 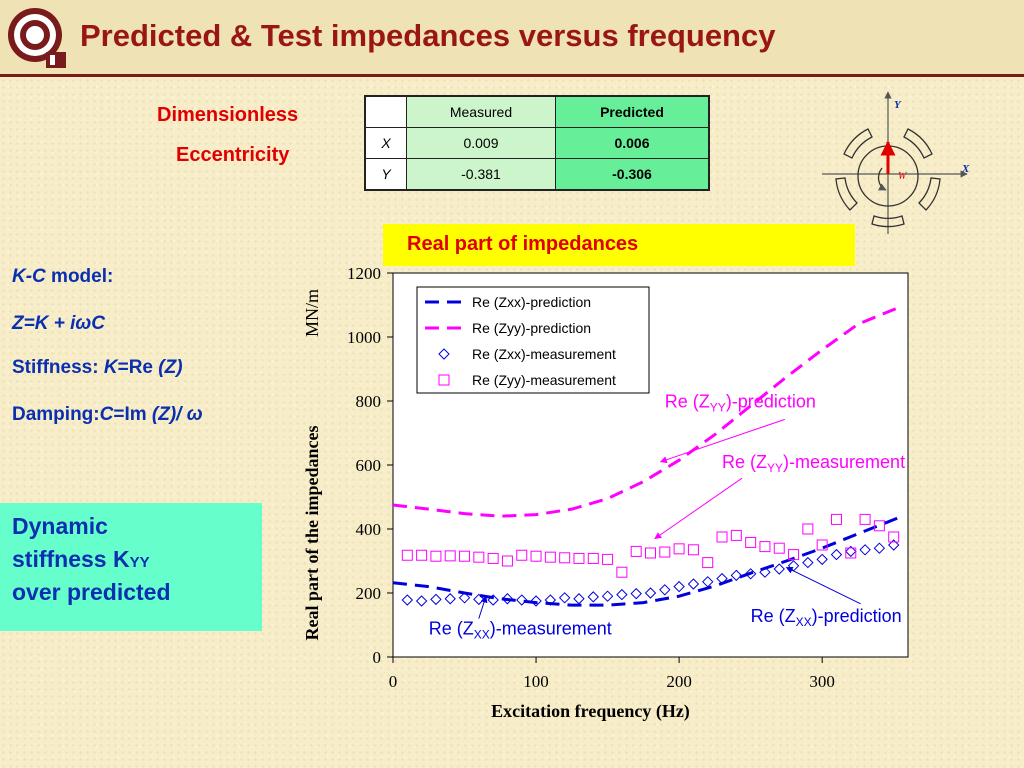 What do you see at coordinates (91, 592) in the screenshot?
I see `callout-line-3: over predicted` at bounding box center [91, 592].